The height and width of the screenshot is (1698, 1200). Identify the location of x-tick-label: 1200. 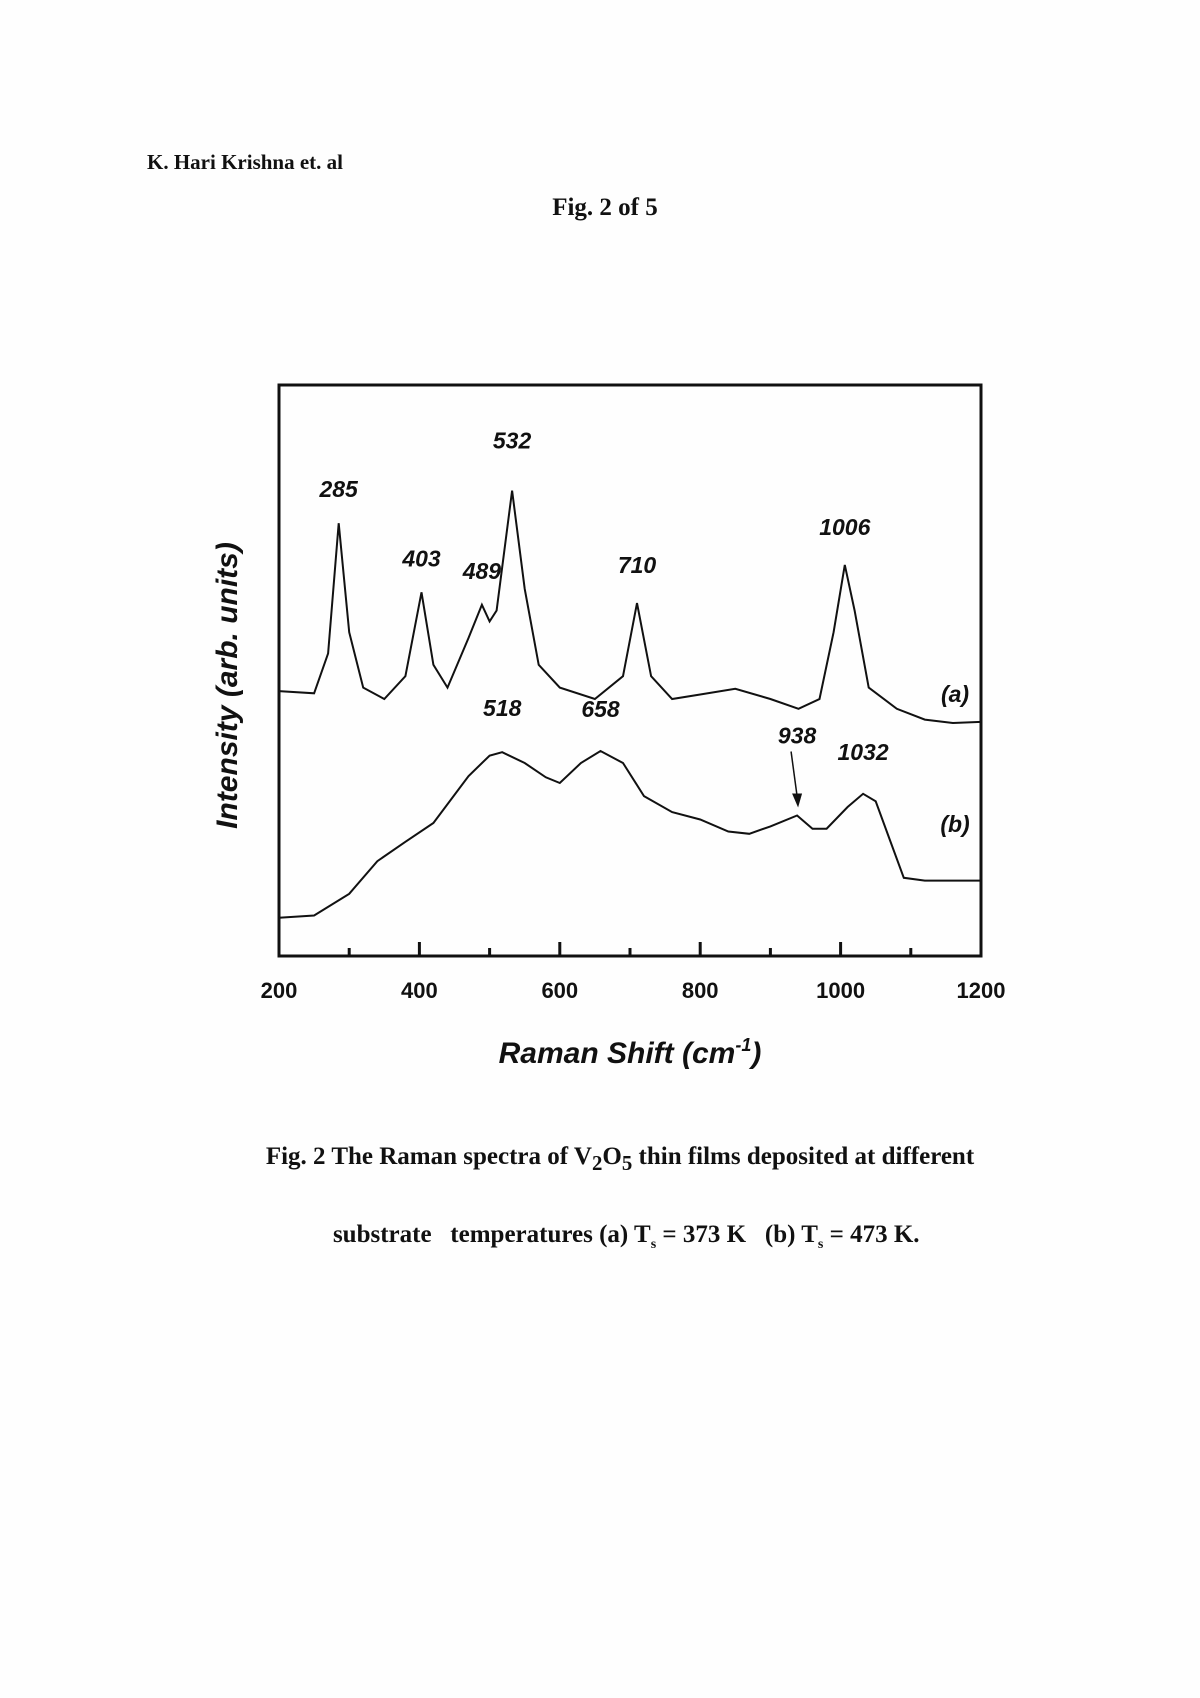
(981, 990).